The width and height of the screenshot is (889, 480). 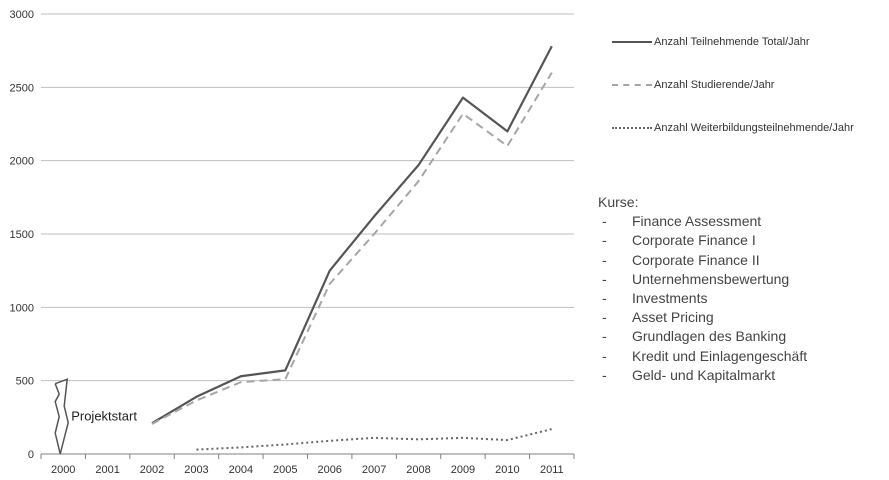 I want to click on course-item: - Grundlagen des Banking, so click(x=694, y=336).